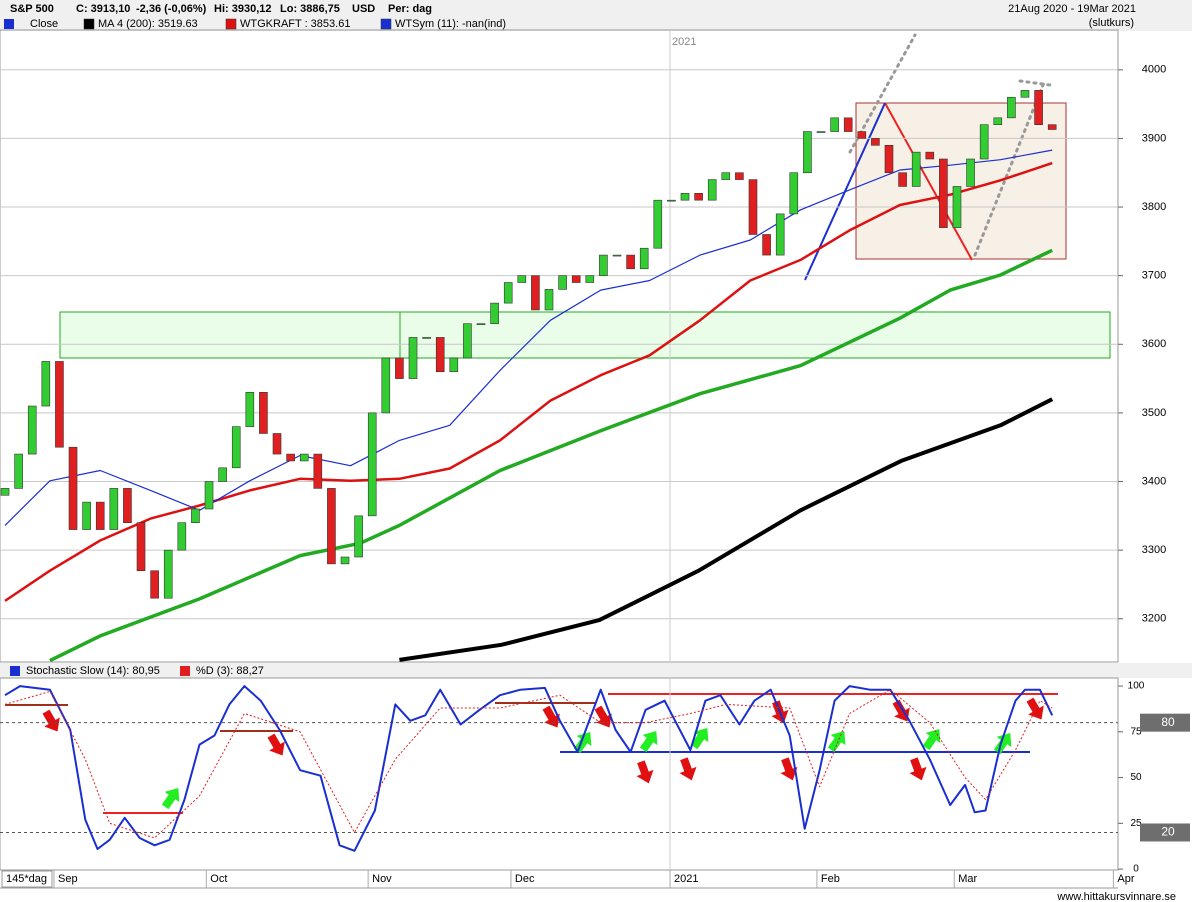 The width and height of the screenshot is (1192, 902). I want to click on zone-box, so click(585, 335).